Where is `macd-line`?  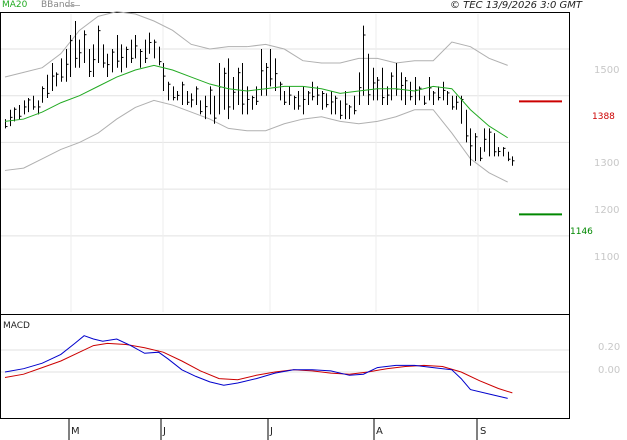
macd-line is located at coordinates (256, 367).